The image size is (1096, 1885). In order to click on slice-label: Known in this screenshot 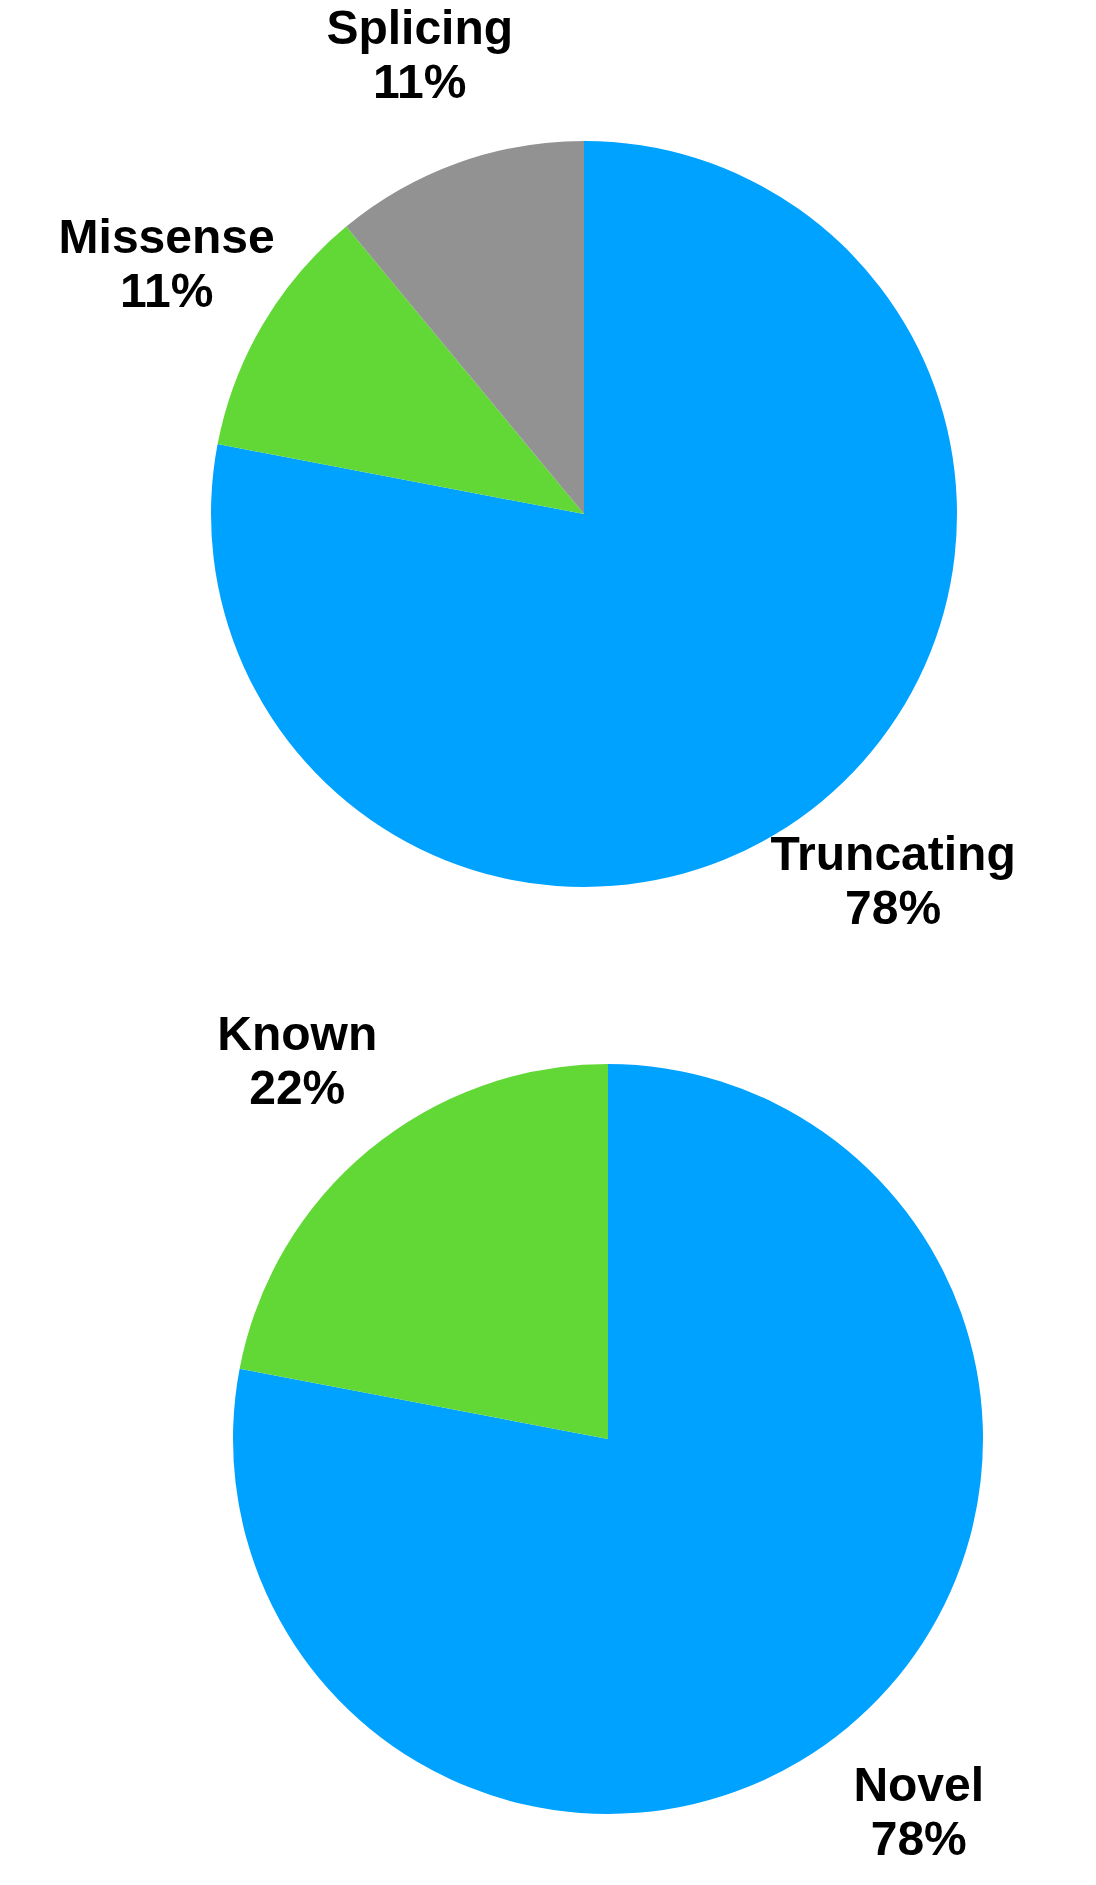, I will do `click(297, 1033)`.